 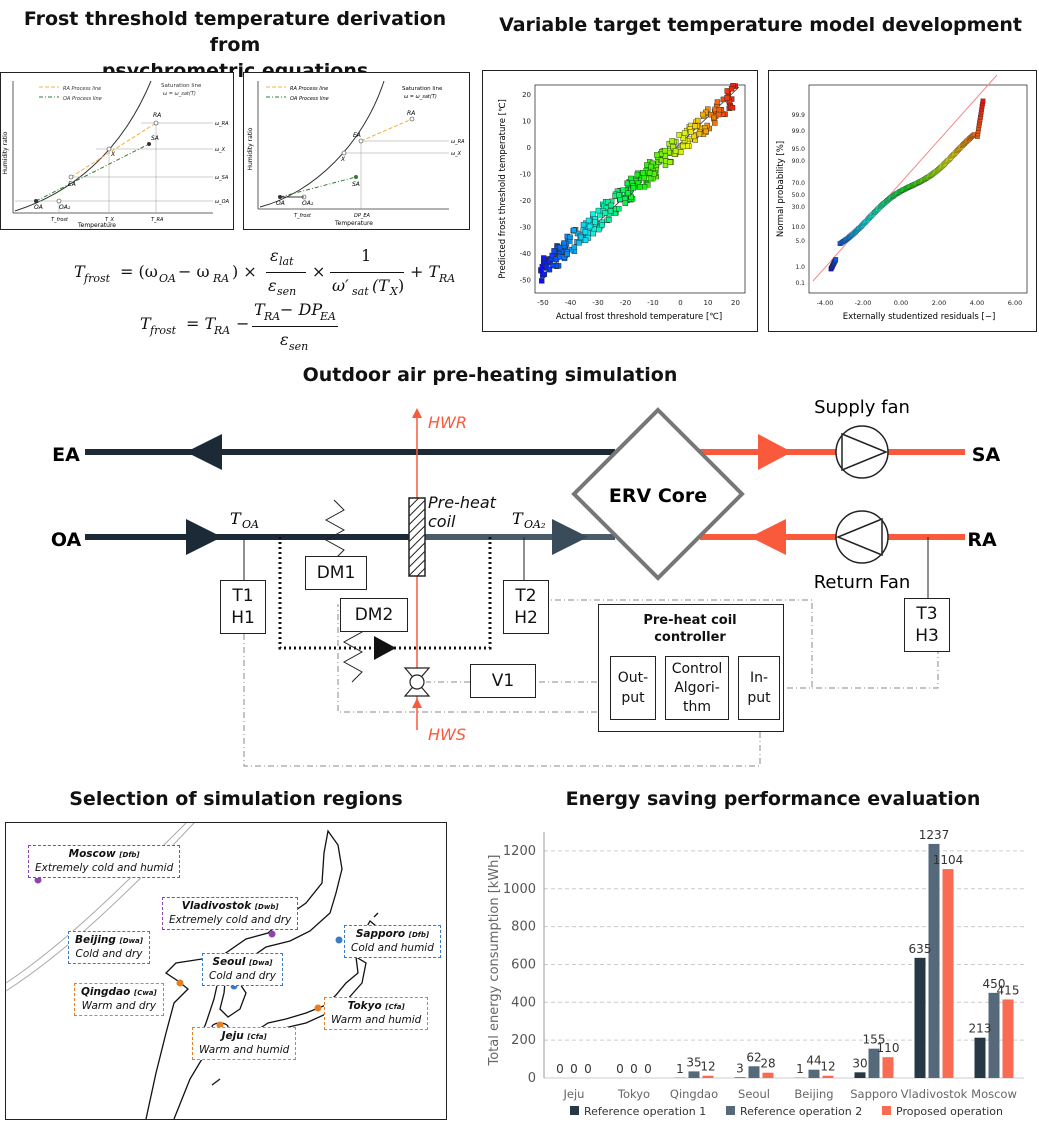 What do you see at coordinates (167, 278) in the screenshot?
I see `eq1-s1: OA` at bounding box center [167, 278].